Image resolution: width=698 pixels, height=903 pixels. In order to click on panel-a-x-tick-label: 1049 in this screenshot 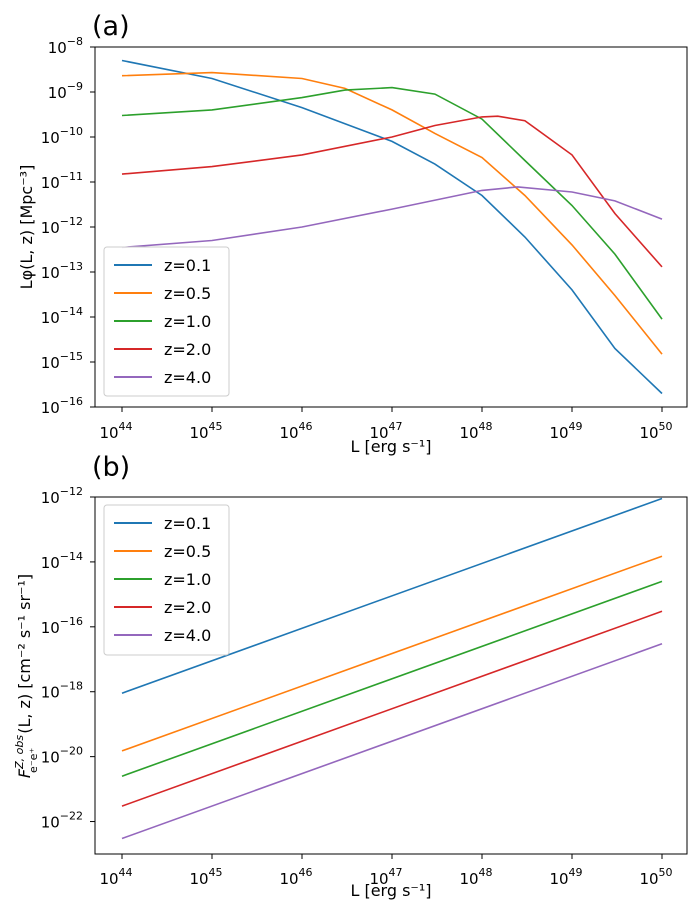, I will do `click(565, 431)`.